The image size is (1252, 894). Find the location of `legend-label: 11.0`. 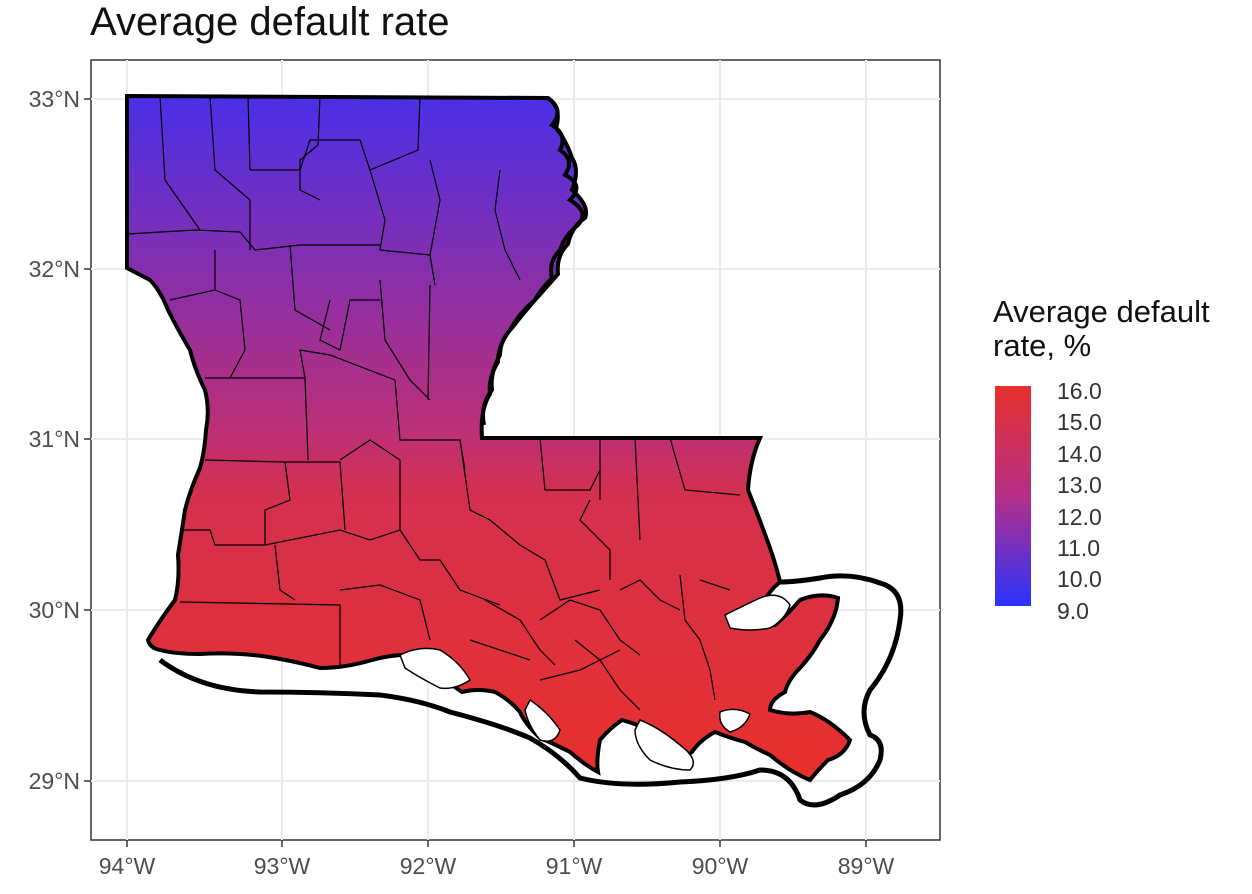

legend-label: 11.0 is located at coordinates (1079, 548).